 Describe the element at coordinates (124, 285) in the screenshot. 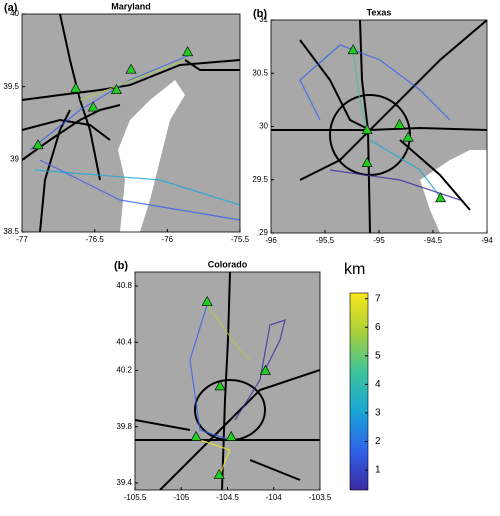

I see `y-tick-label: 40.8` at that location.